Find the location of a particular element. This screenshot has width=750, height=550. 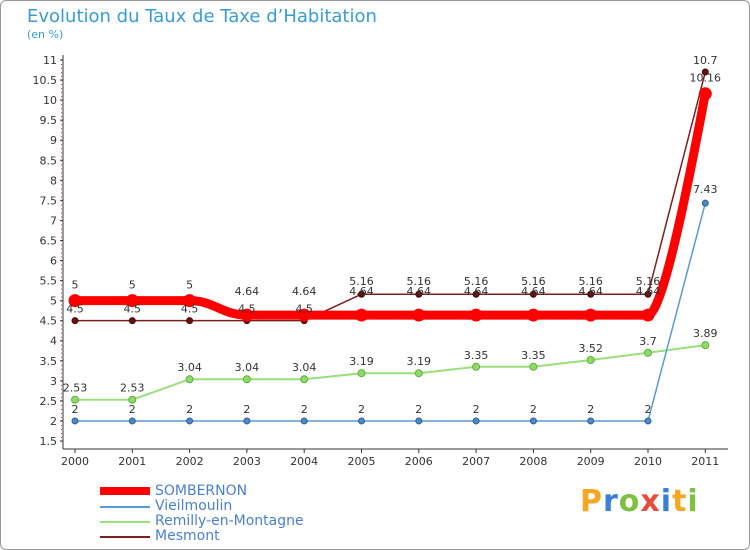

data-label: 10.7 is located at coordinates (705, 60).